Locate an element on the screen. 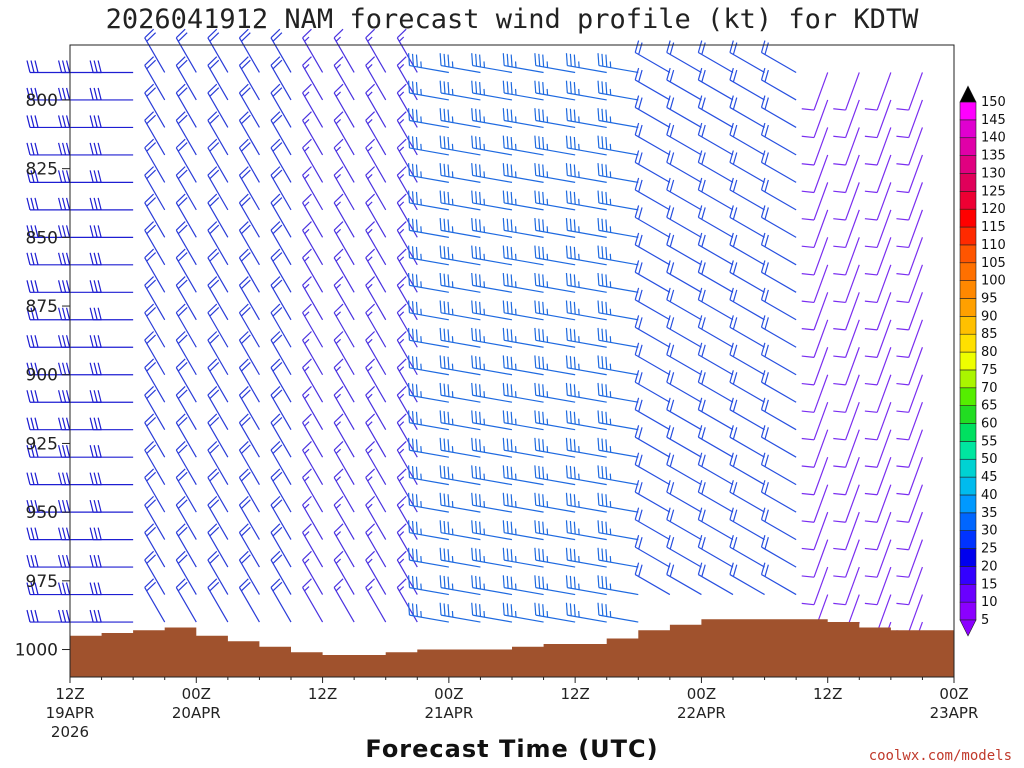 The height and width of the screenshot is (768, 1024). colorbar-tick-label: 45 is located at coordinates (989, 477).